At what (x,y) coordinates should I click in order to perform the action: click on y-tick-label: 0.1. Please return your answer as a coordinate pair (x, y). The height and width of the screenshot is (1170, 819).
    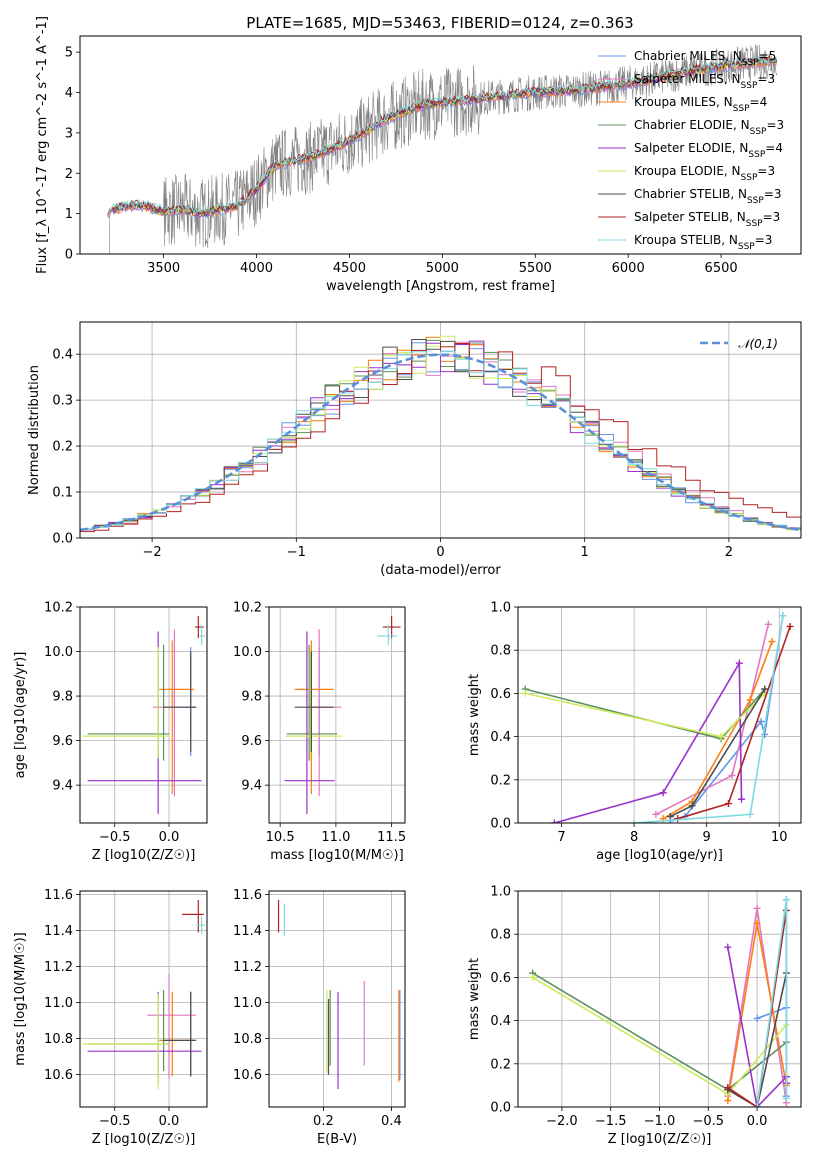
    Looking at the image, I should click on (62, 493).